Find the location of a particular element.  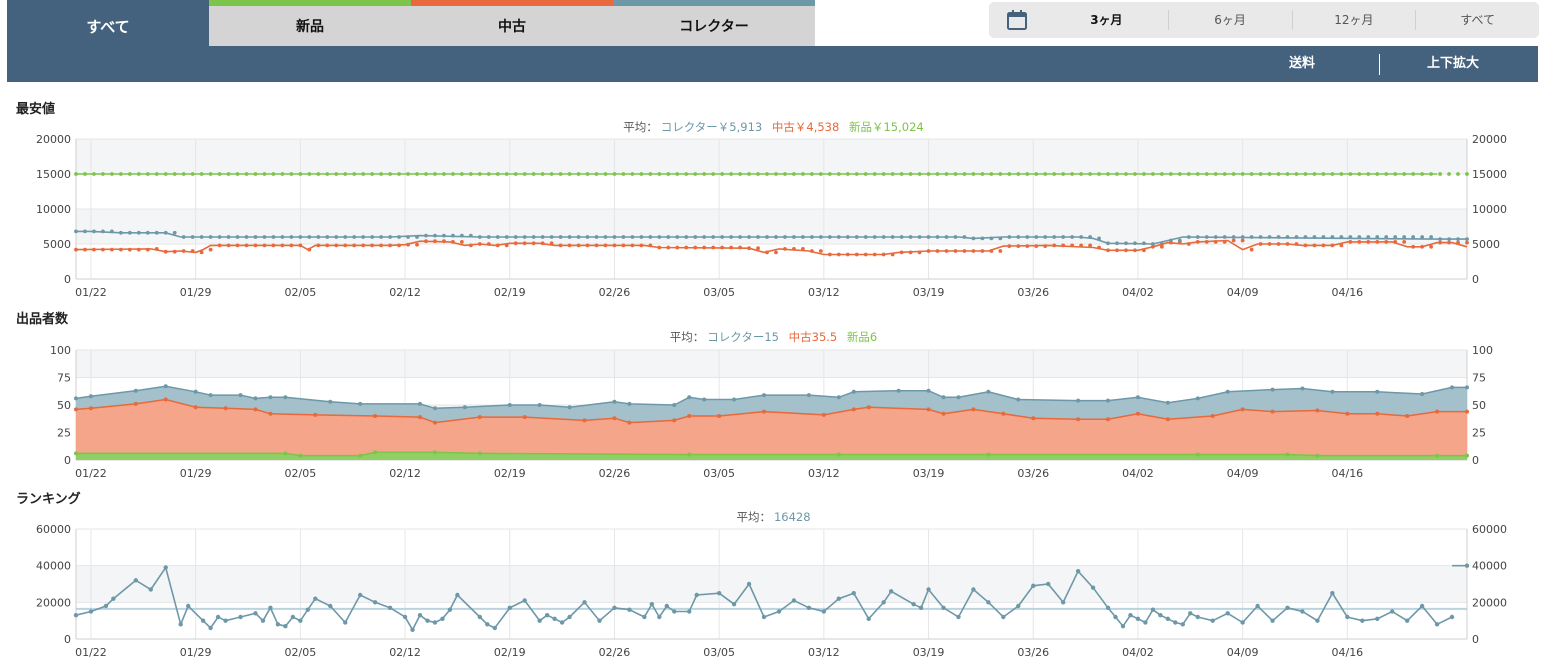

x-tick-label: 04/09 is located at coordinates (1243, 292).